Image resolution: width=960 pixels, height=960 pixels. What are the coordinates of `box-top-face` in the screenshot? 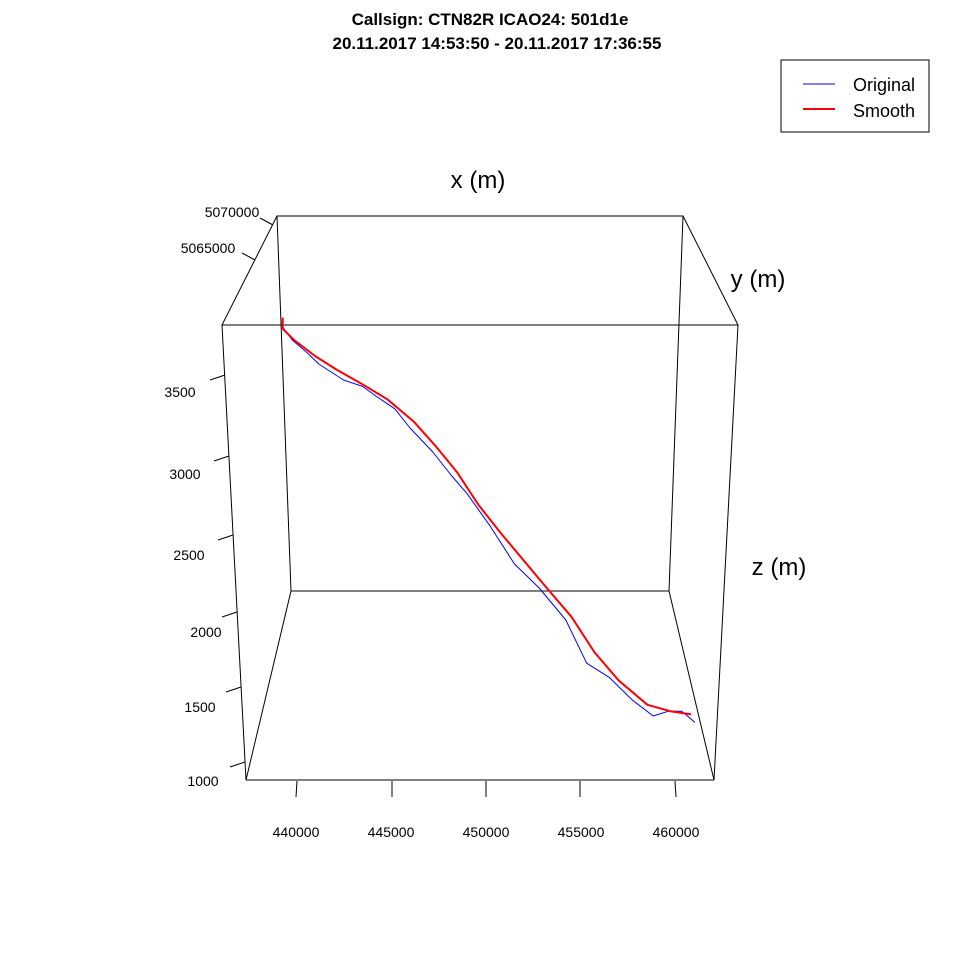 It's located at (480, 270).